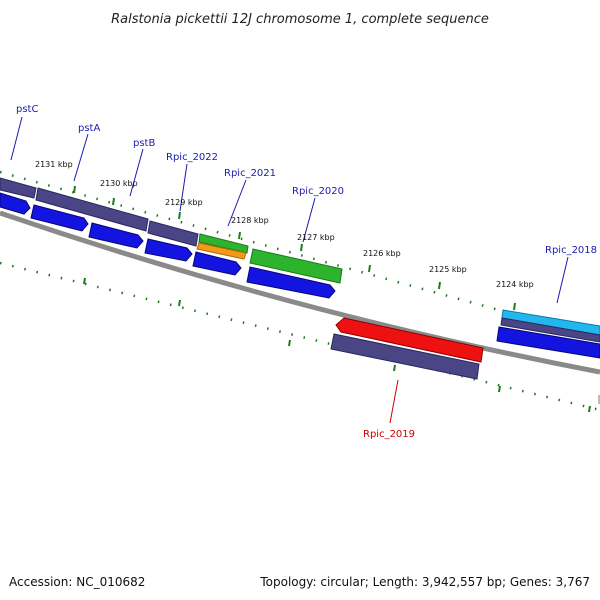 This screenshot has height=600, width=600. I want to click on tick-label-2125: 2125 kbp, so click(448, 269).